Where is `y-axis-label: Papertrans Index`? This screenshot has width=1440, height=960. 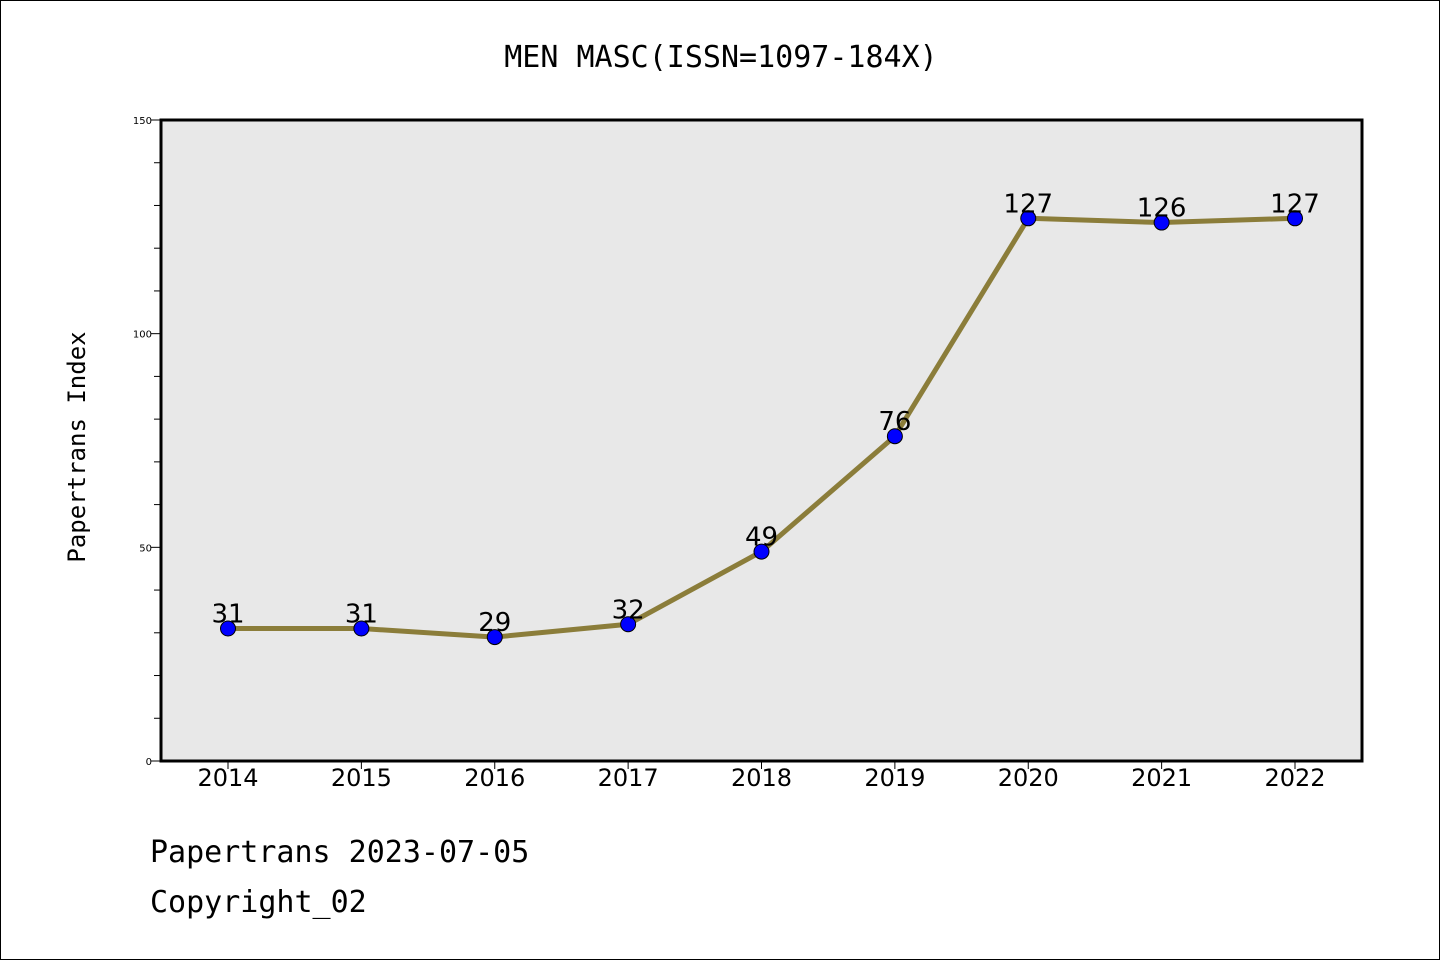 y-axis-label: Papertrans Index is located at coordinates (77, 446).